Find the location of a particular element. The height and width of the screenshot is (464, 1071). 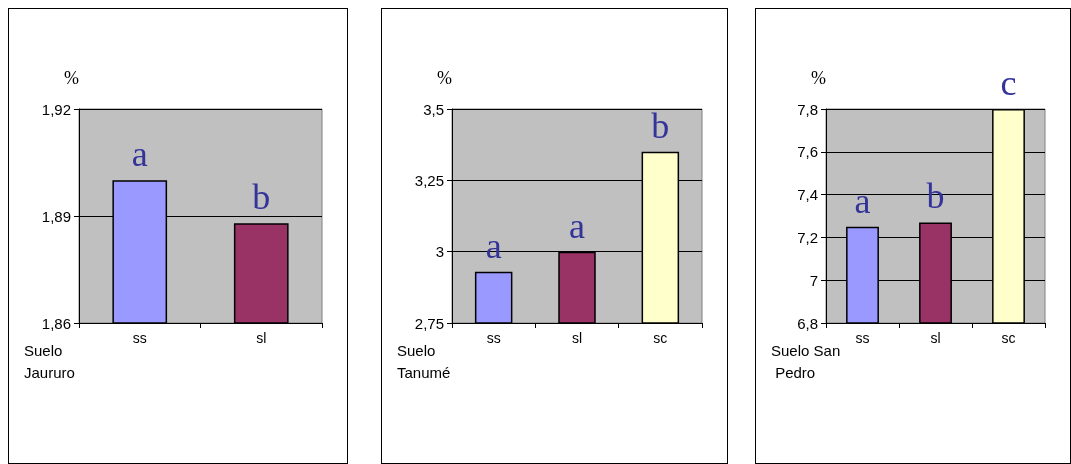

y-tick-label: 1,92 is located at coordinates (56, 109).